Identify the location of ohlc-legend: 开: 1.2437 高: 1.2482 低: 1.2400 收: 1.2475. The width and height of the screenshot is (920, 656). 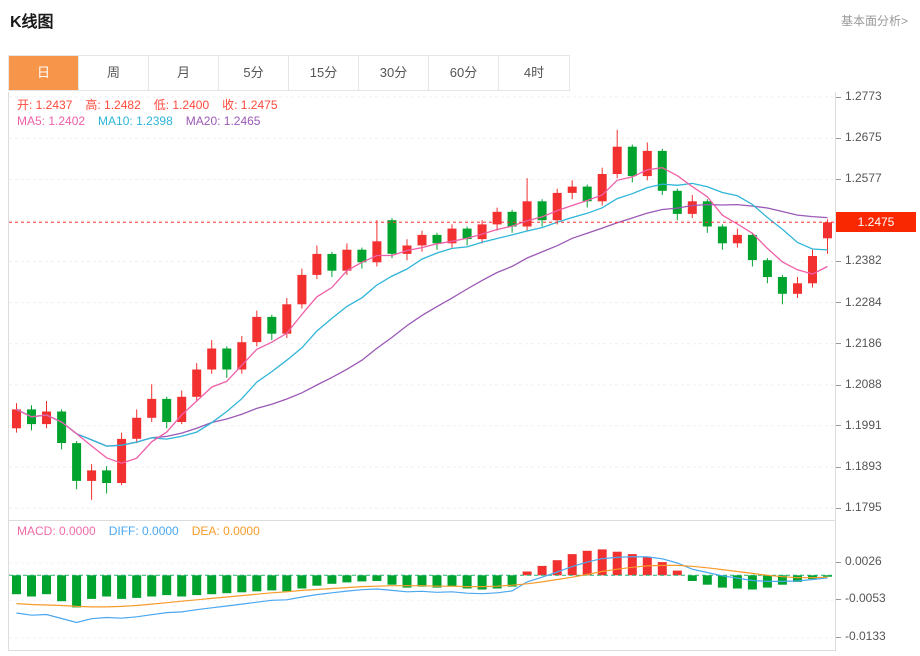
(147, 104).